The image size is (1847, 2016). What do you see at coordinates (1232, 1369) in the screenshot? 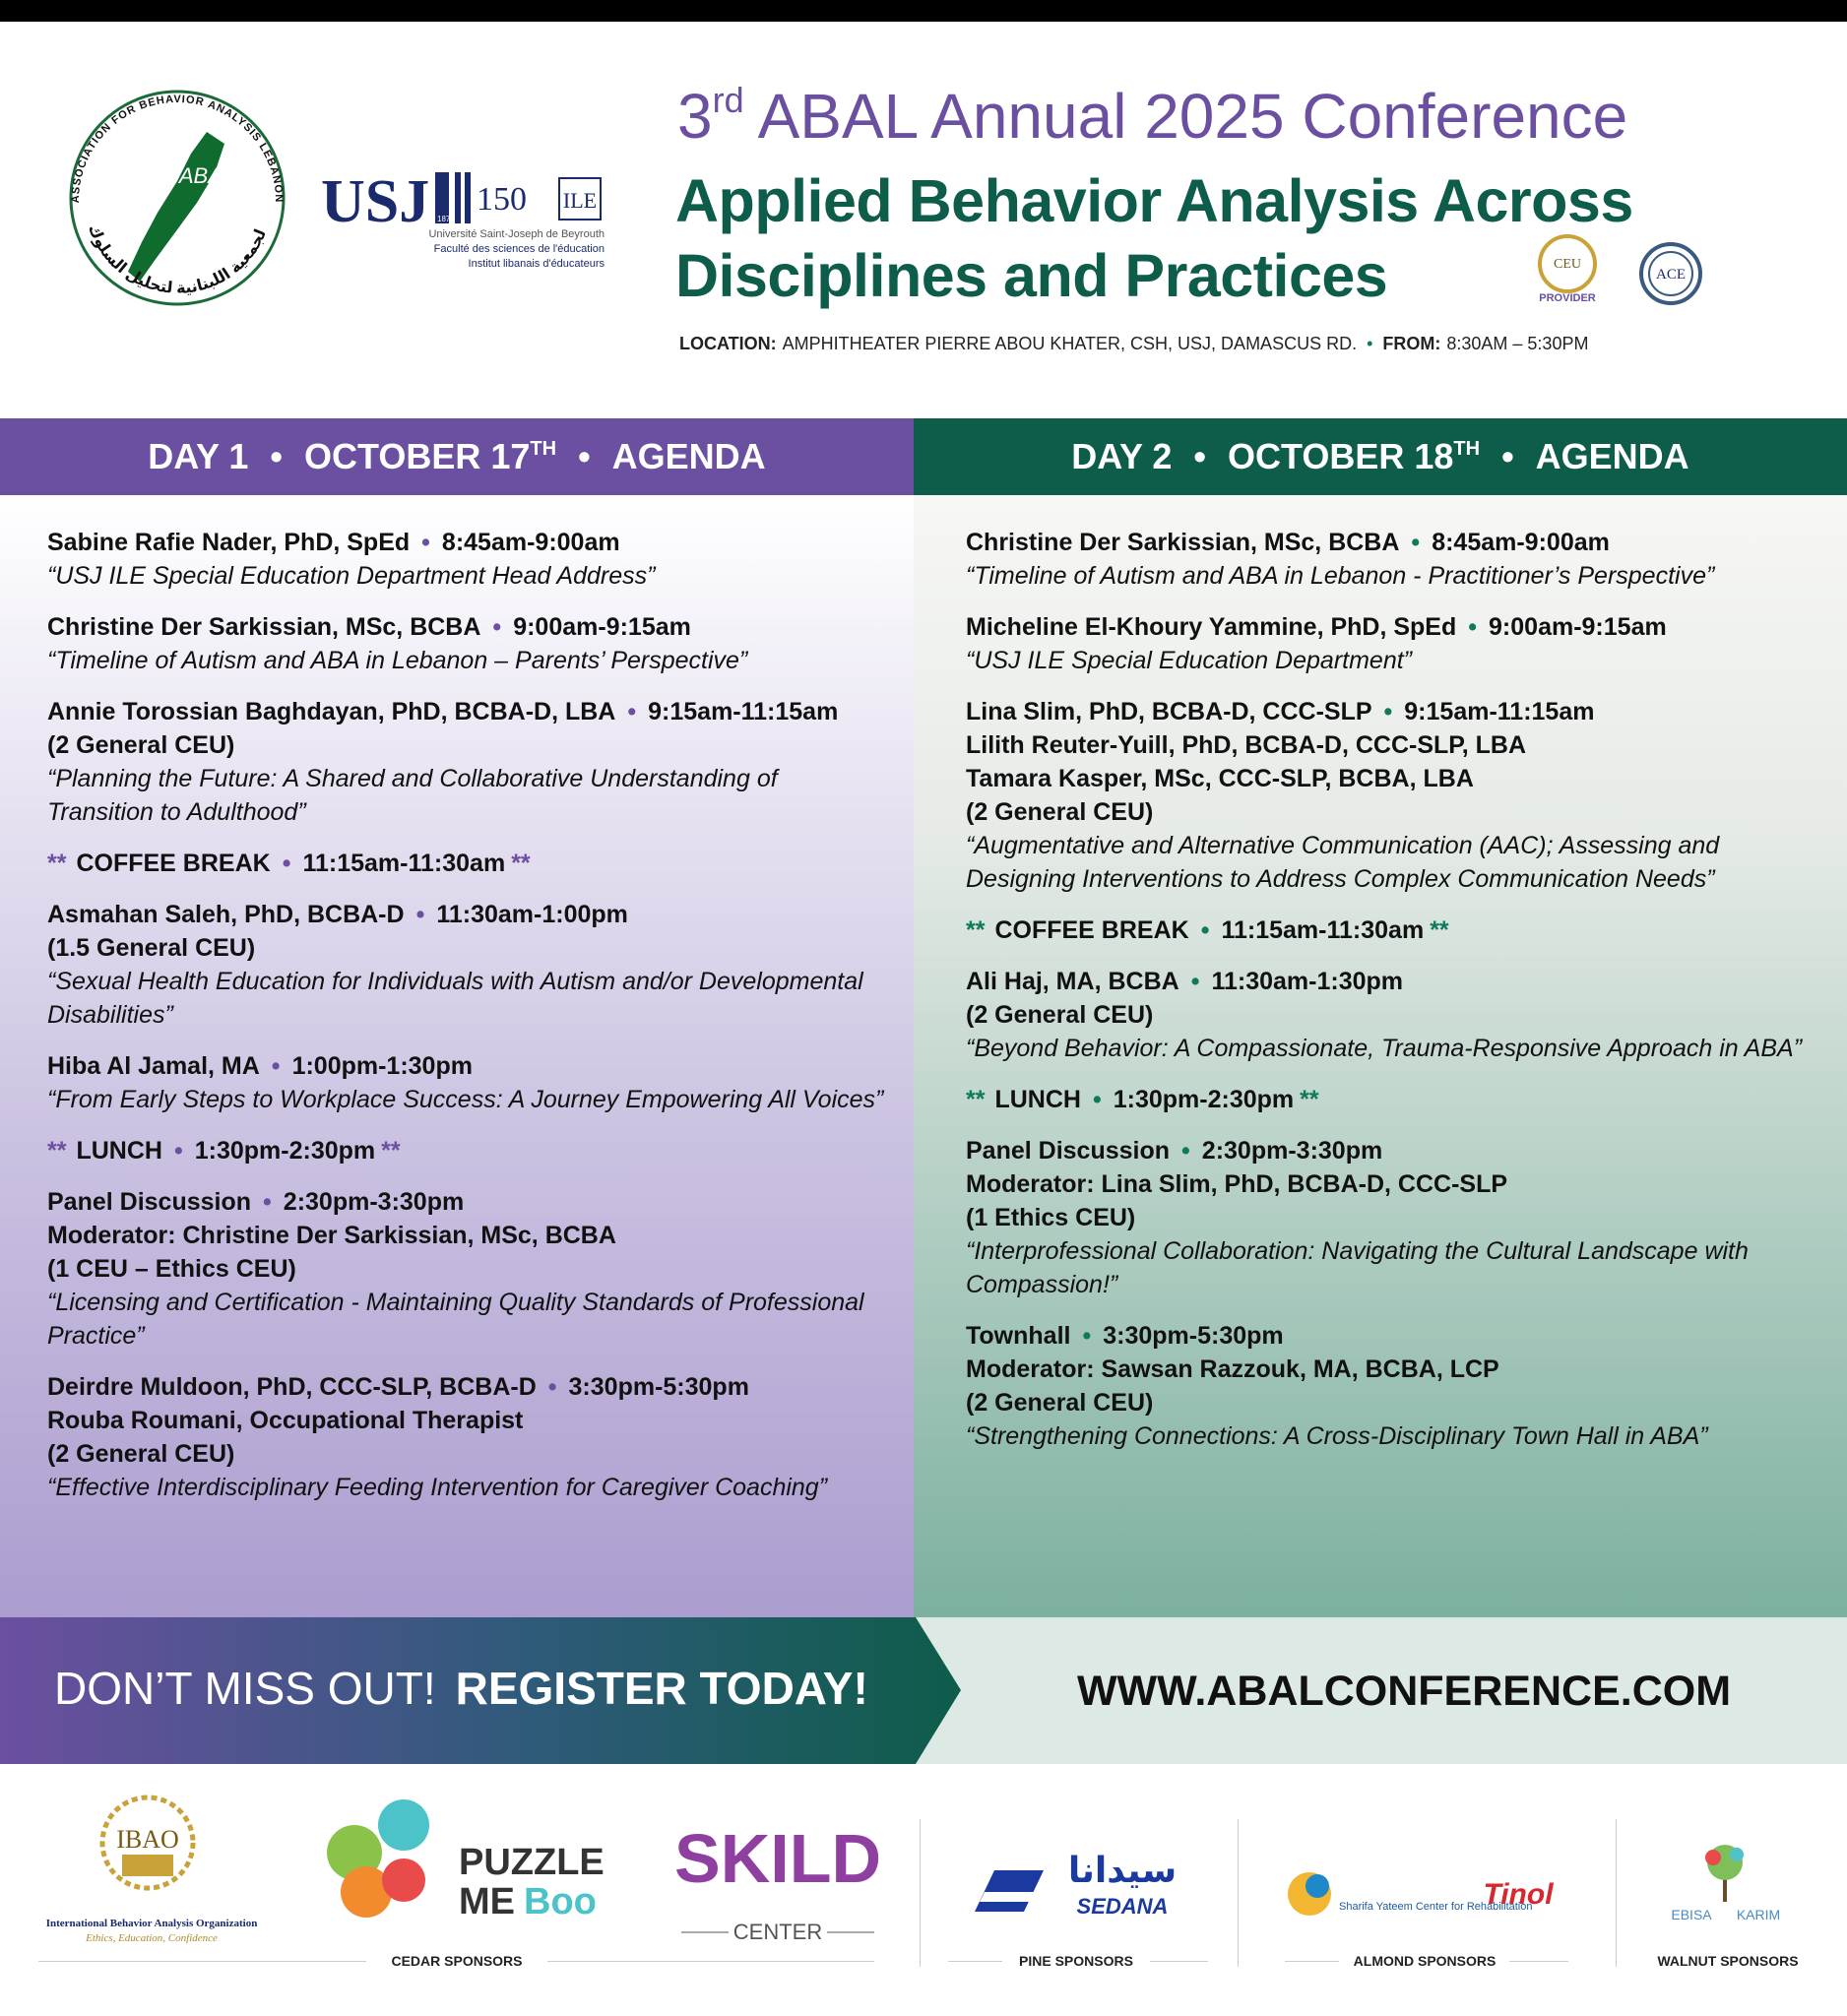
I see `session-detail: Moderator: Sawsan Razzouk, MA, BCBA, LCP` at bounding box center [1232, 1369].